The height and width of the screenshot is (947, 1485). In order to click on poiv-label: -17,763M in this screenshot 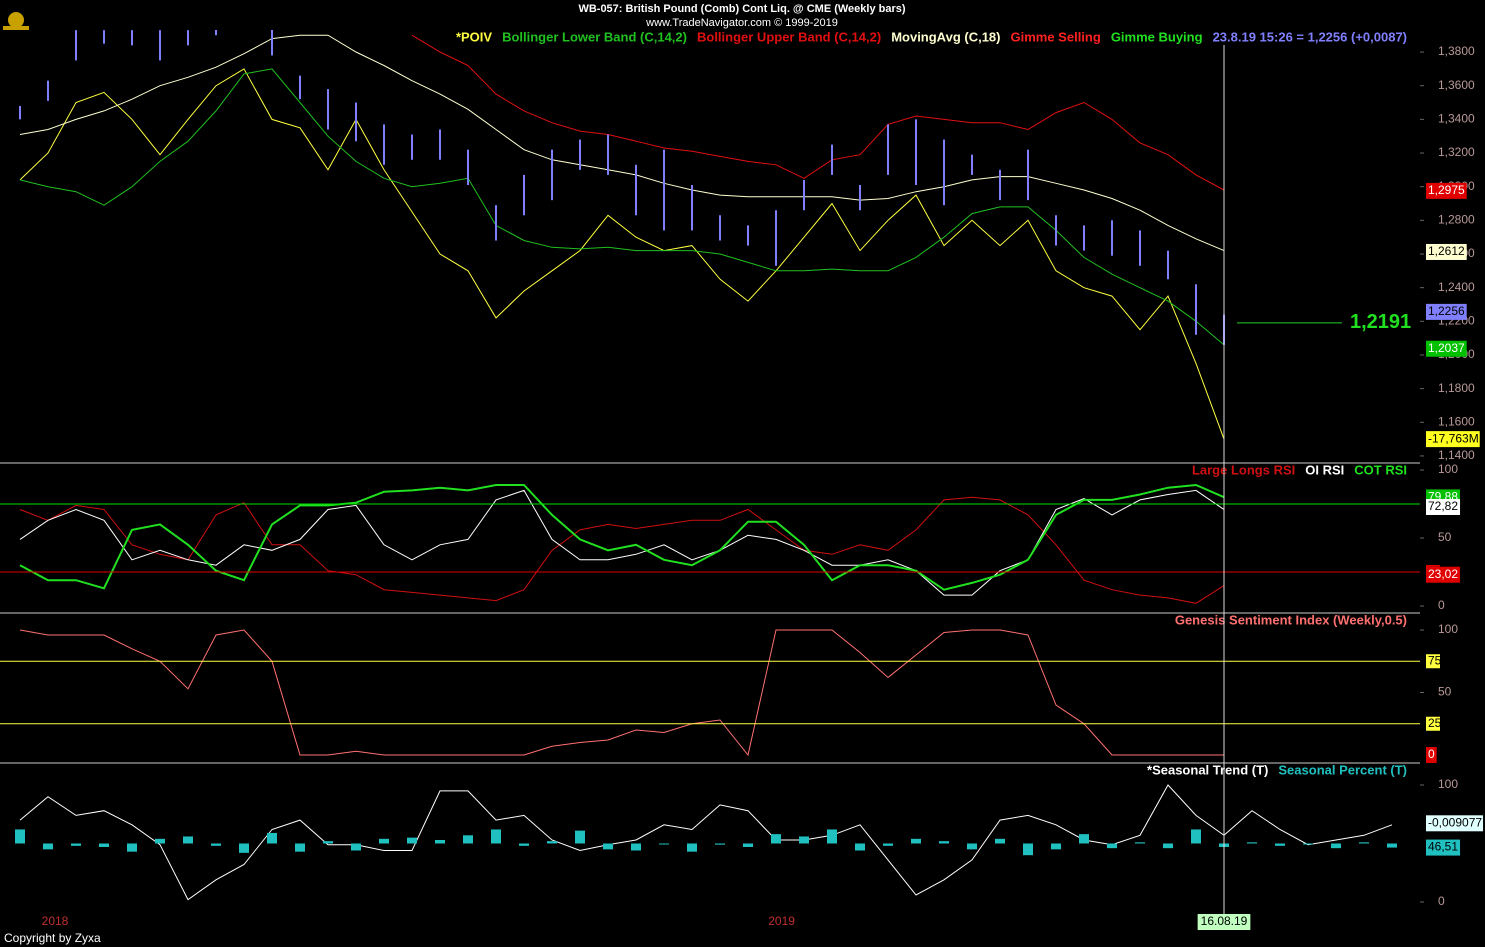, I will do `click(1453, 438)`.